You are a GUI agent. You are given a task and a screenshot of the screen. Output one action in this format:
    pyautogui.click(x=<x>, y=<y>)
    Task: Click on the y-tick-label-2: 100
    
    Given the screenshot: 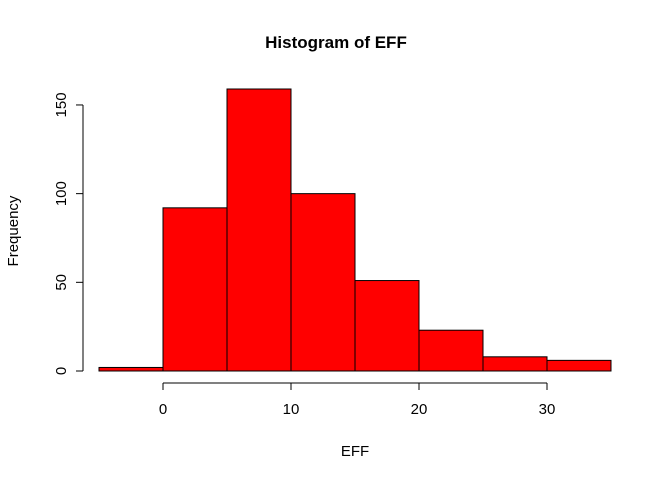 What is the action you would take?
    pyautogui.click(x=61, y=193)
    